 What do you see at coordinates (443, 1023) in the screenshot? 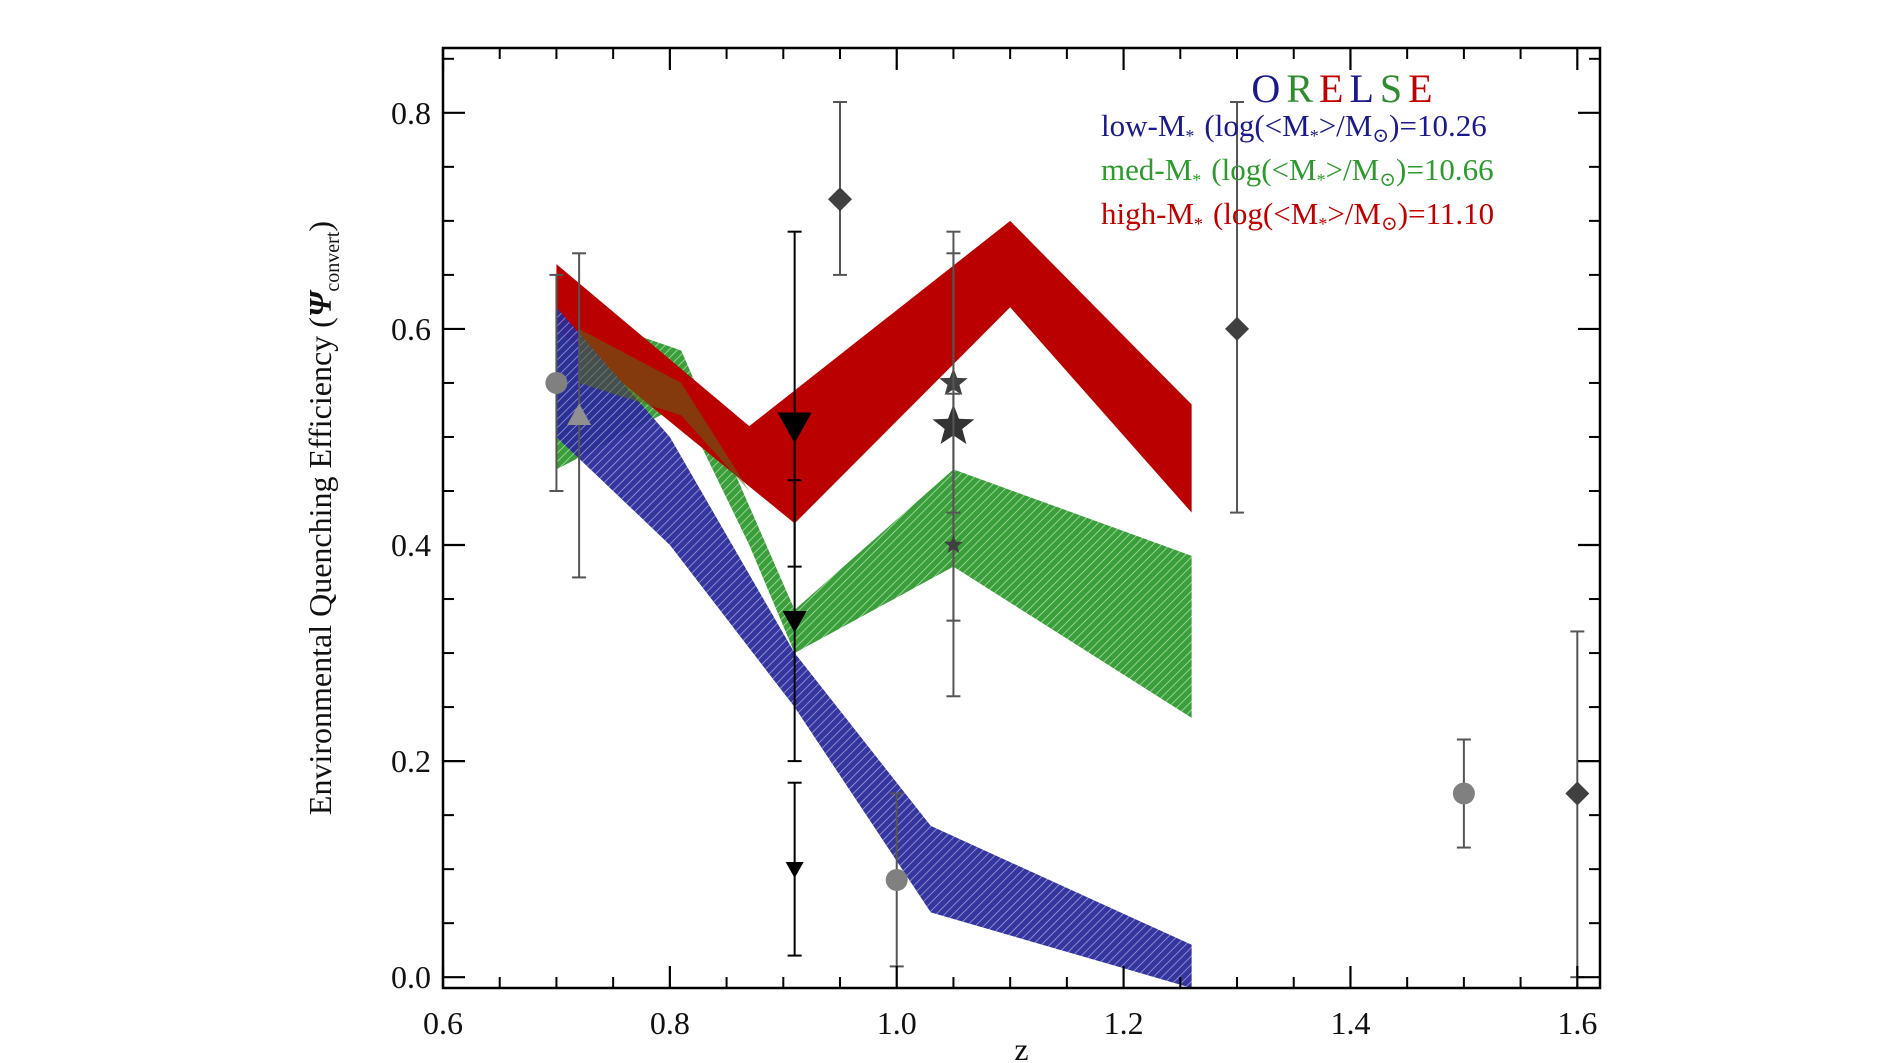
I see `x-tick-label: 0.6` at bounding box center [443, 1023].